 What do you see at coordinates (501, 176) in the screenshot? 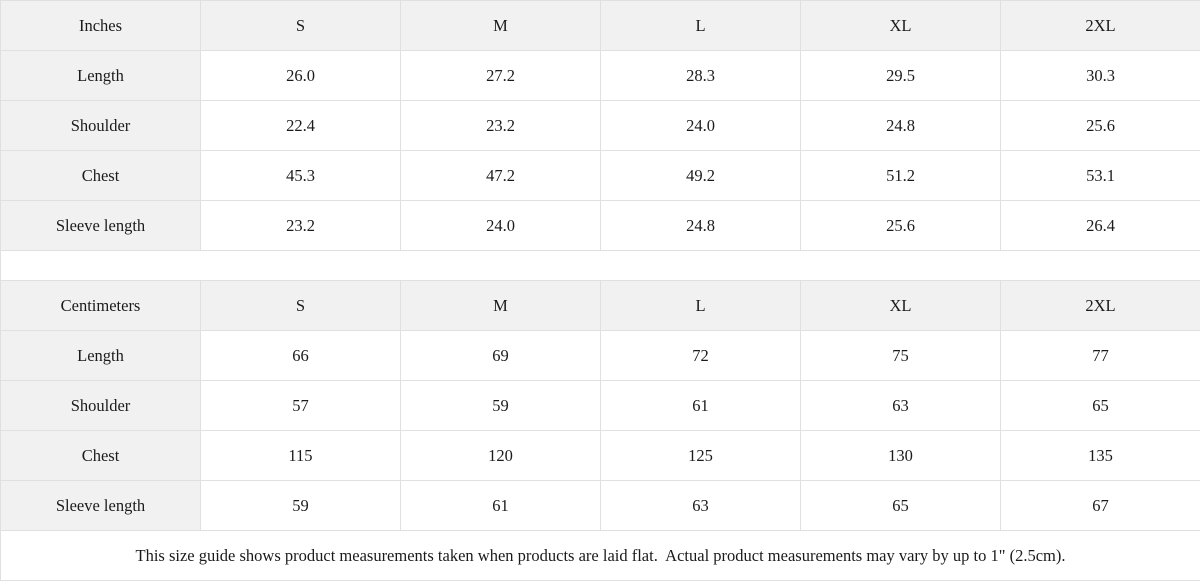
I see `value-cell: 47.2` at bounding box center [501, 176].